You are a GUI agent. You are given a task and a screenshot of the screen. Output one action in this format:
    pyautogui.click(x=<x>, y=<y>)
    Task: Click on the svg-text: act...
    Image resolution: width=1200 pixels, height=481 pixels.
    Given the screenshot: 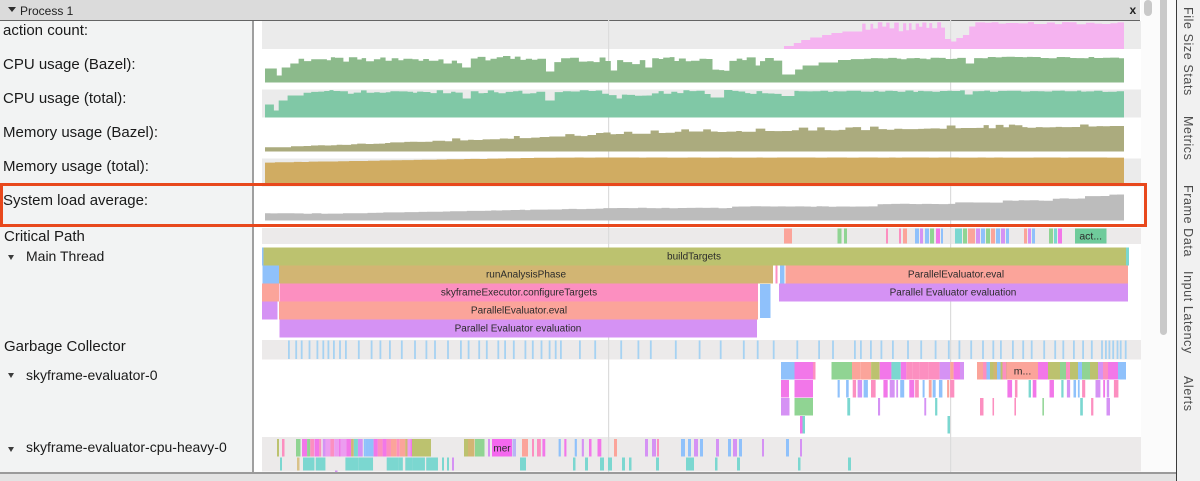 What is the action you would take?
    pyautogui.click(x=1090, y=237)
    